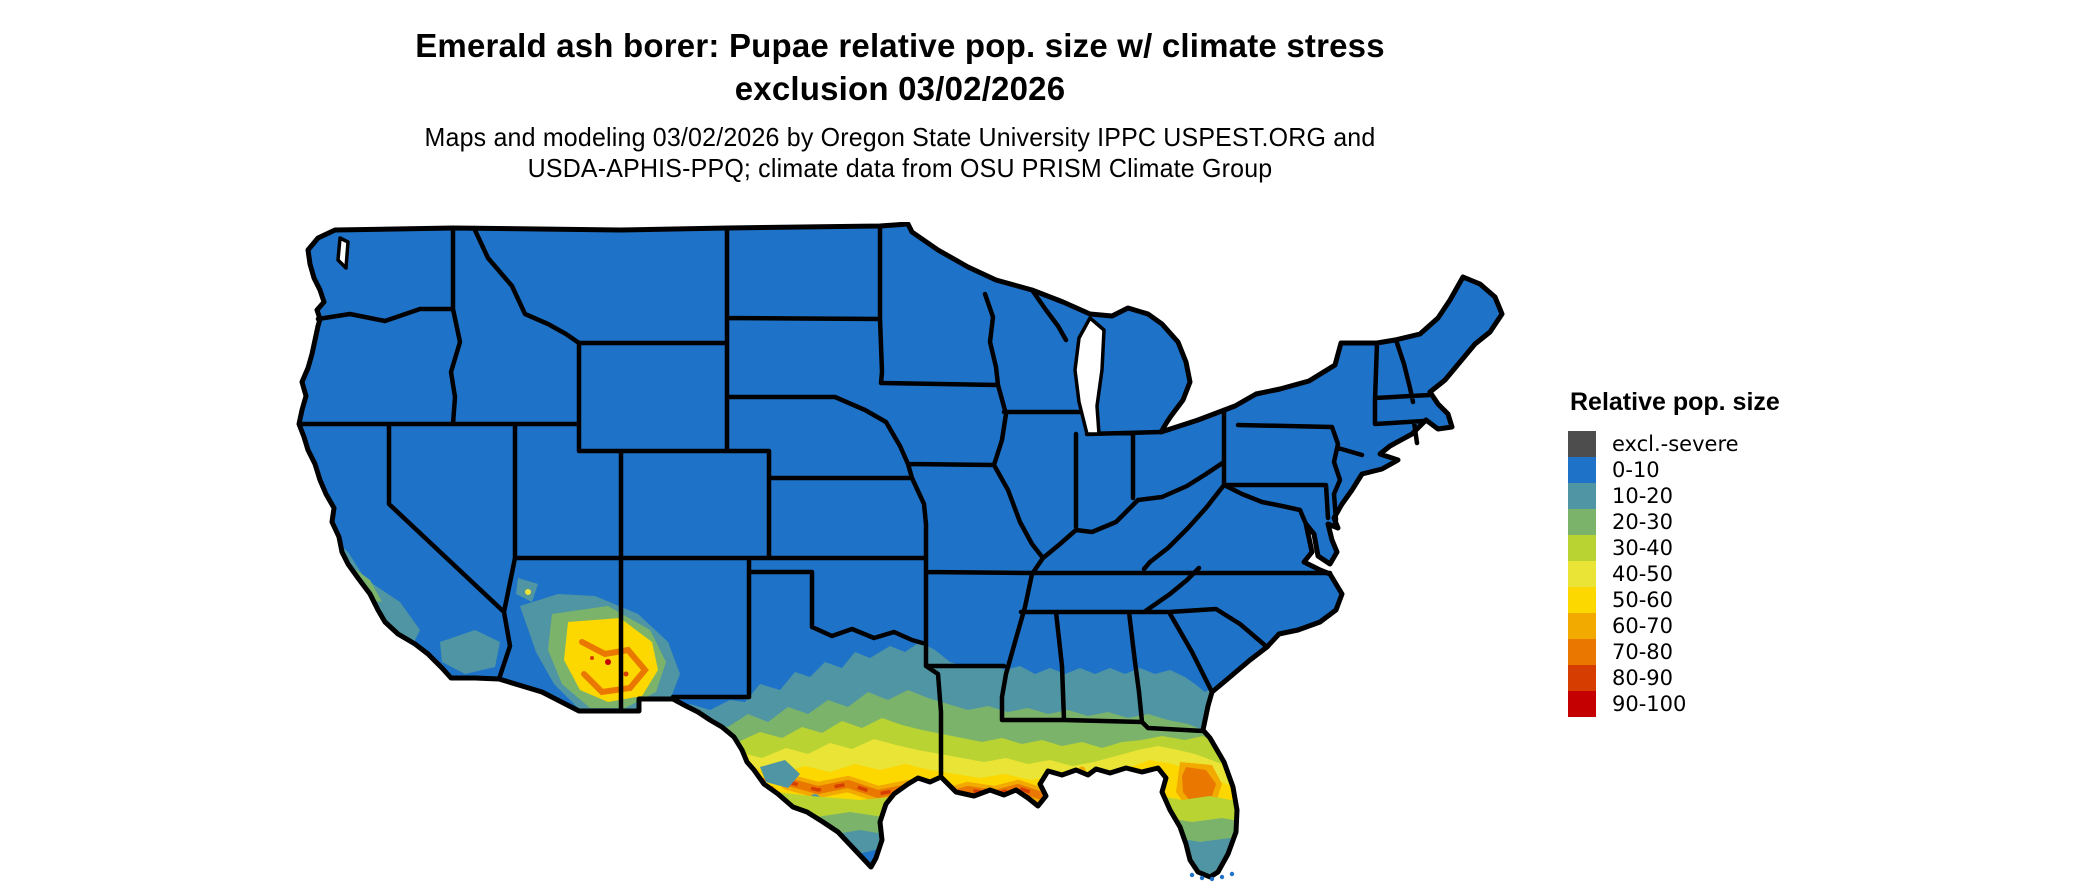 The height and width of the screenshot is (892, 2100). What do you see at coordinates (1643, 522) in the screenshot?
I see `legend-label: 20-30` at bounding box center [1643, 522].